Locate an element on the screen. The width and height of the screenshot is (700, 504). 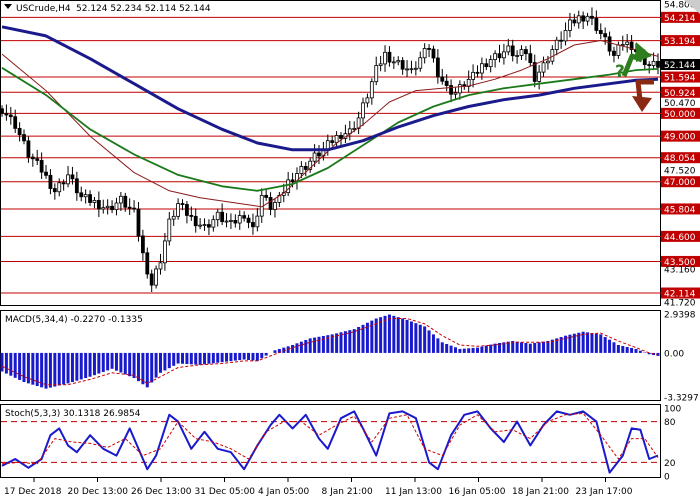
macd-signal-line is located at coordinates (330, 352).